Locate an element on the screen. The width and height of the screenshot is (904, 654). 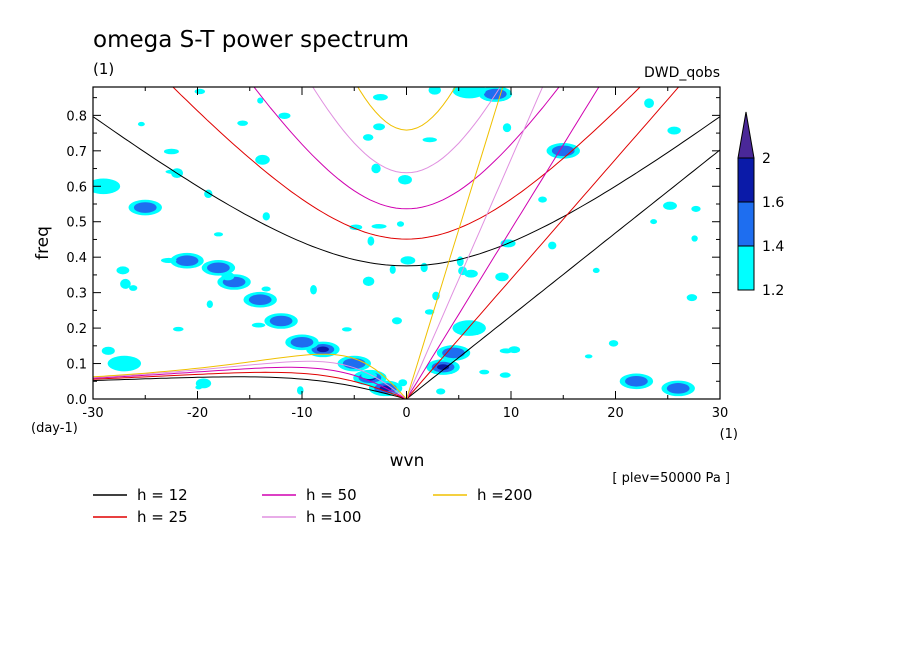
legend-item: h = 25 is located at coordinates (140, 517).